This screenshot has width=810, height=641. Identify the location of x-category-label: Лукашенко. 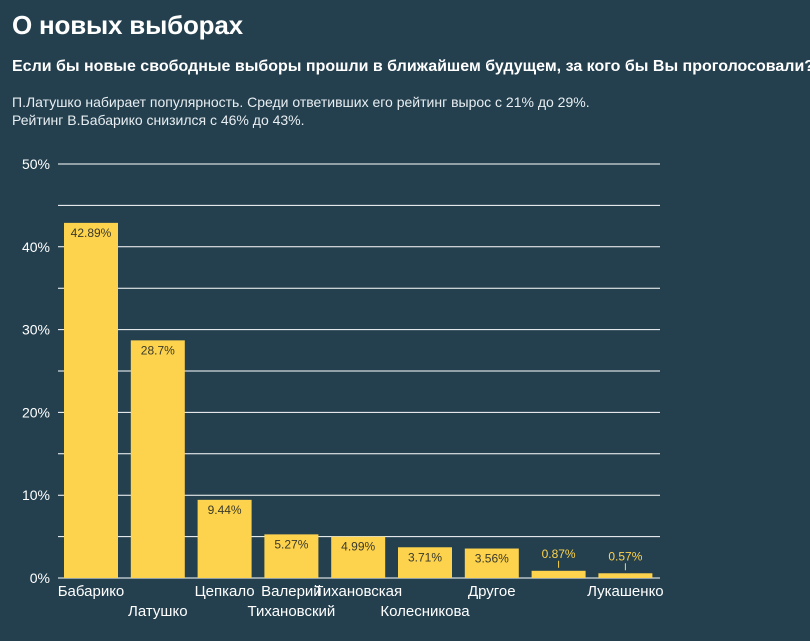
(625, 591).